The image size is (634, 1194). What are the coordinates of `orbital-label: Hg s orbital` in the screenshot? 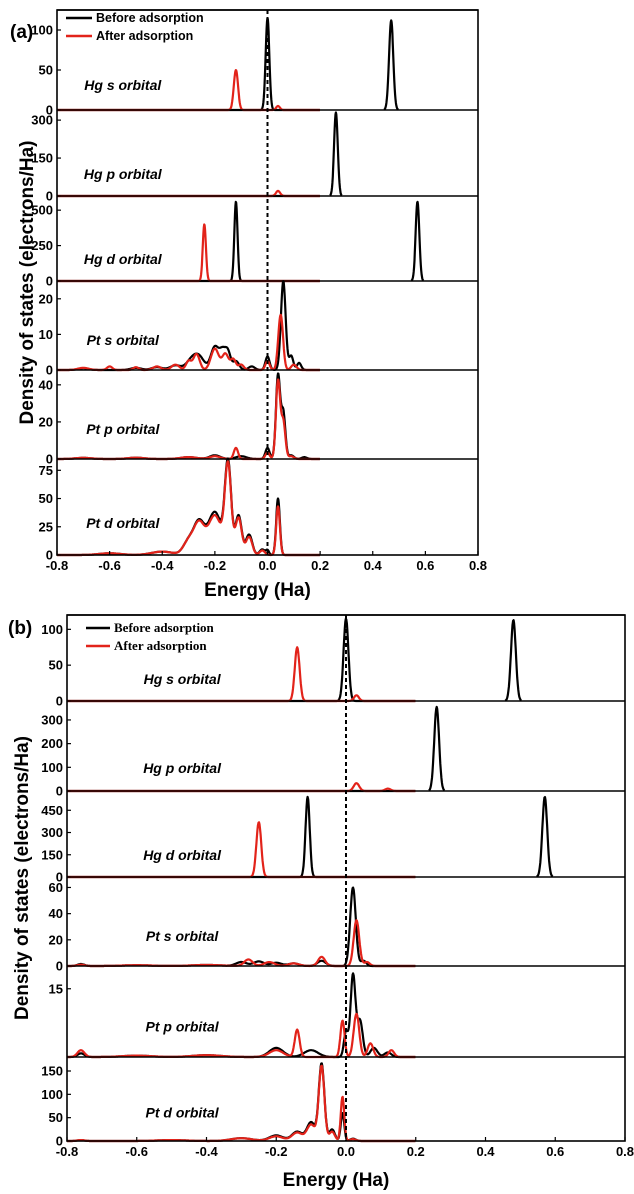 It's located at (123, 85).